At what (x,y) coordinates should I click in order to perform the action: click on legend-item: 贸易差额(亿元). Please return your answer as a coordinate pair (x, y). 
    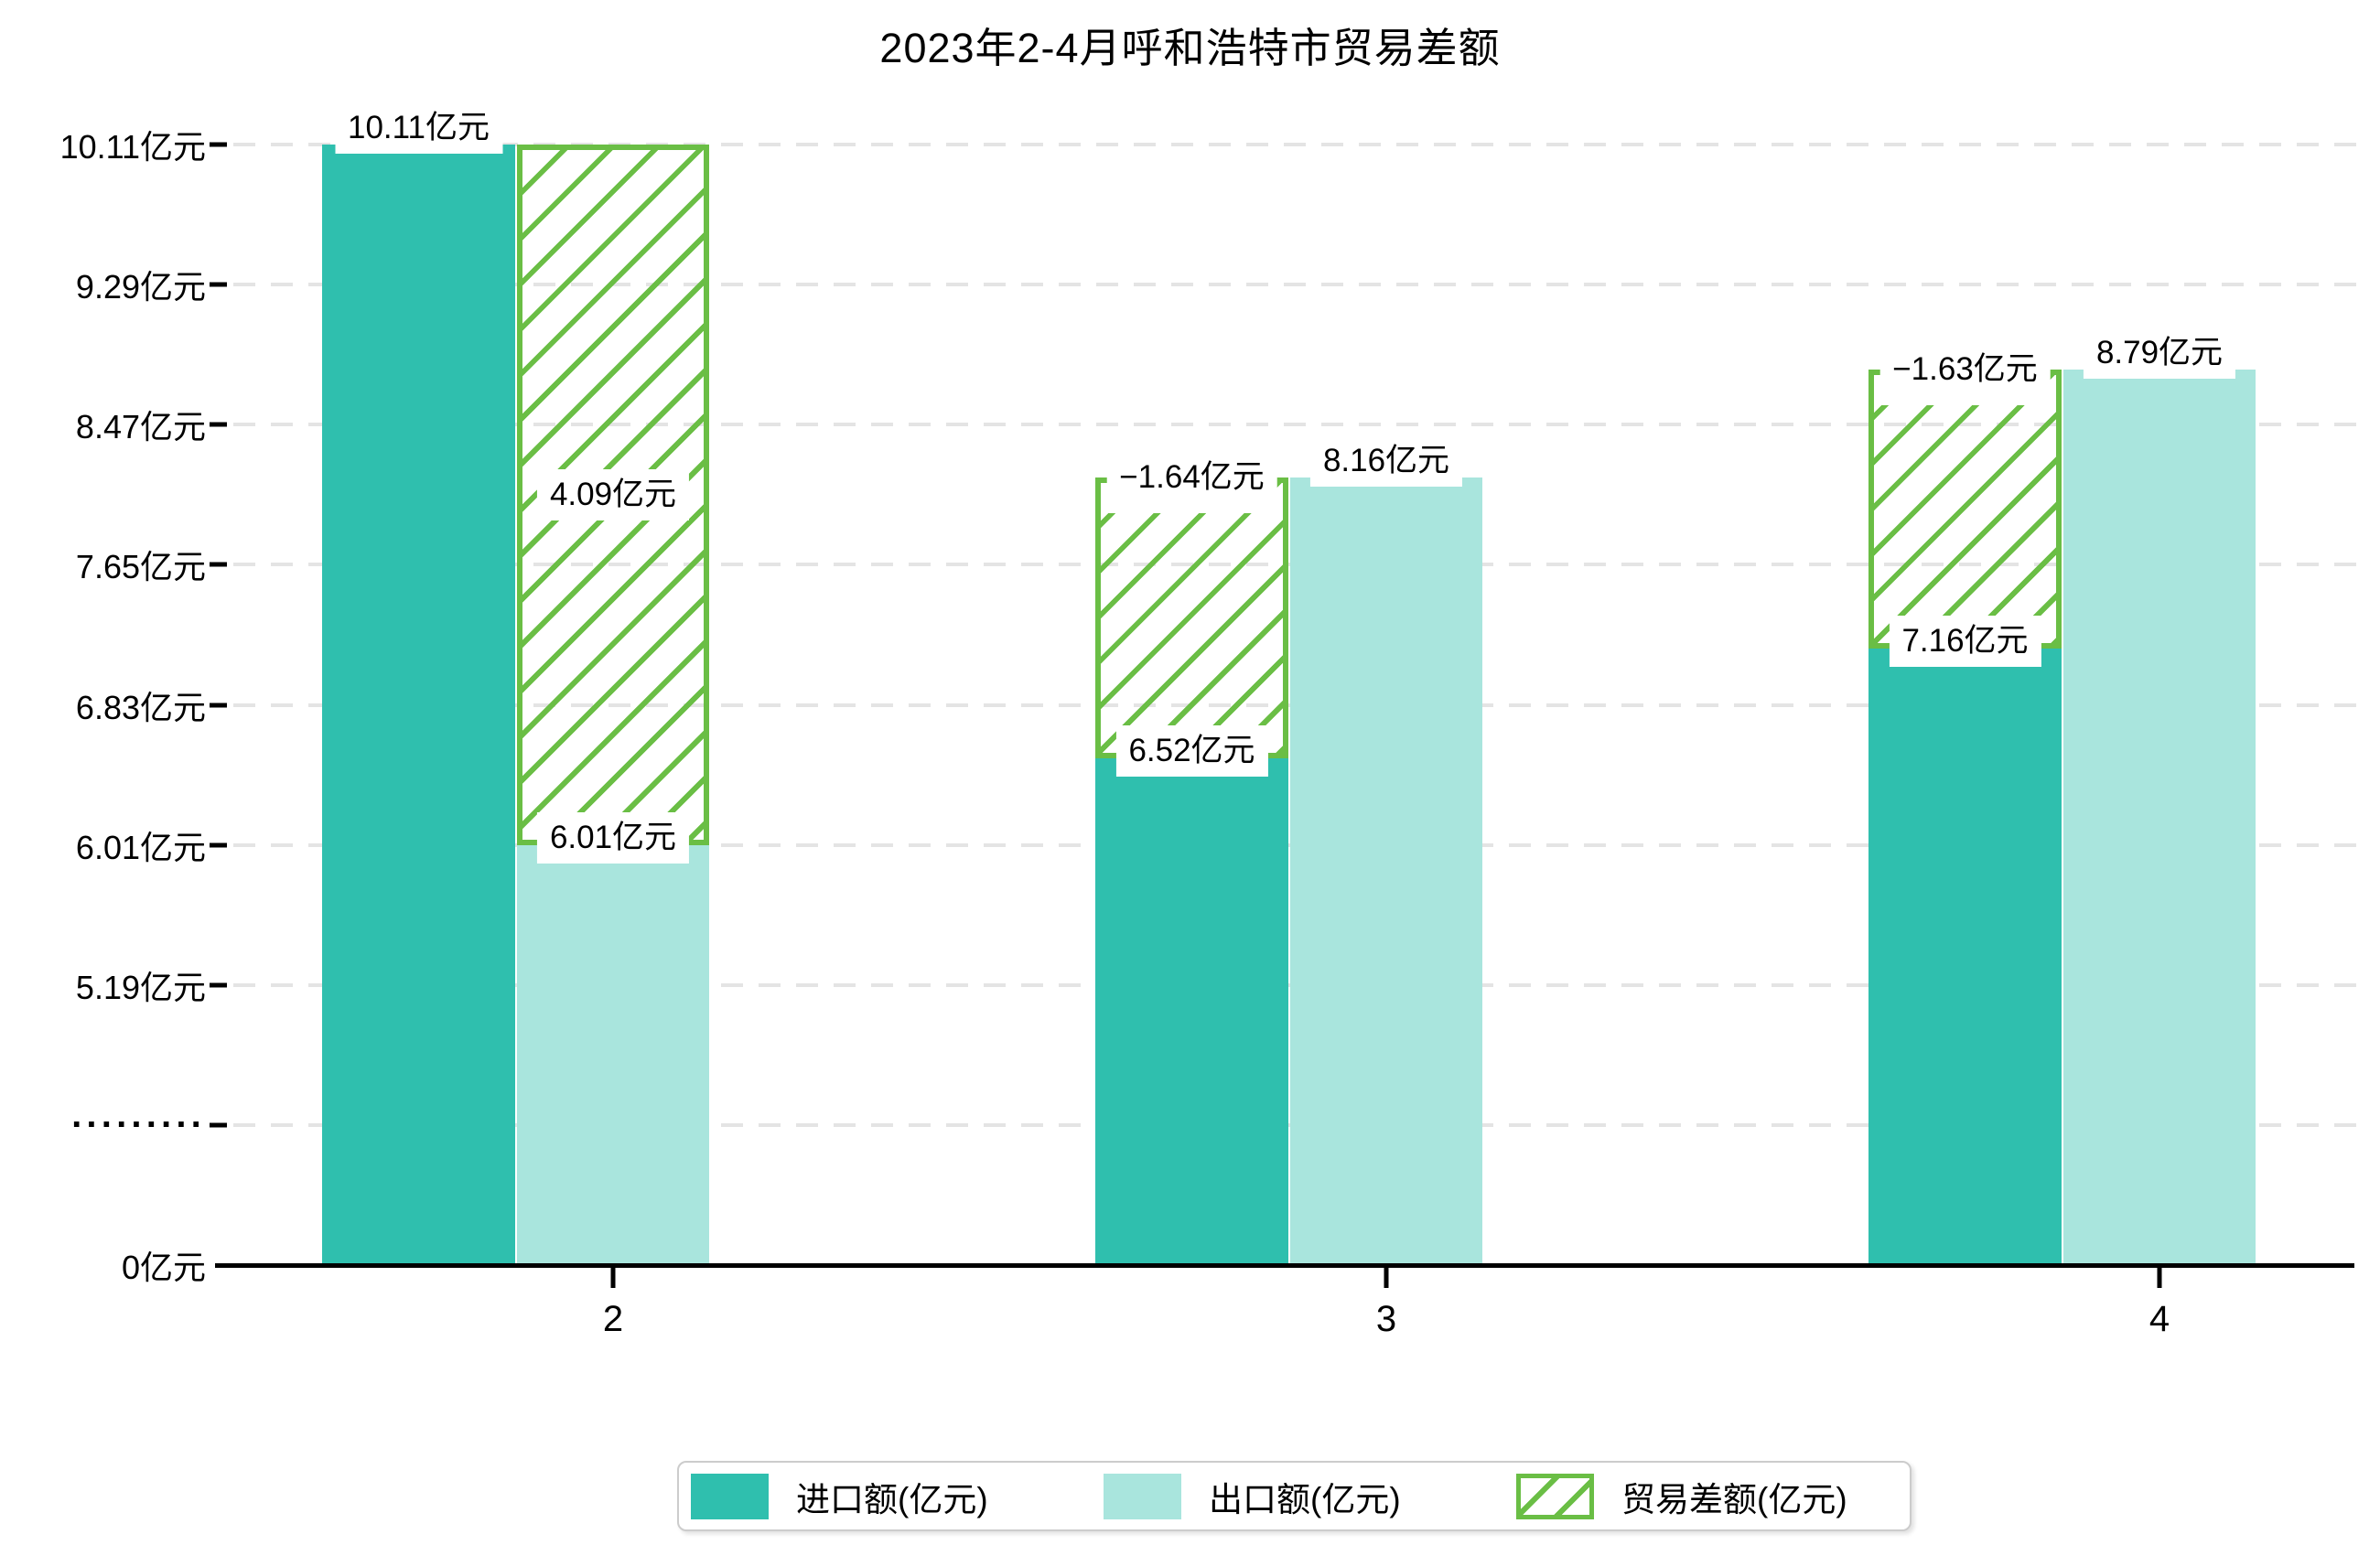
    Looking at the image, I should click on (1681, 1496).